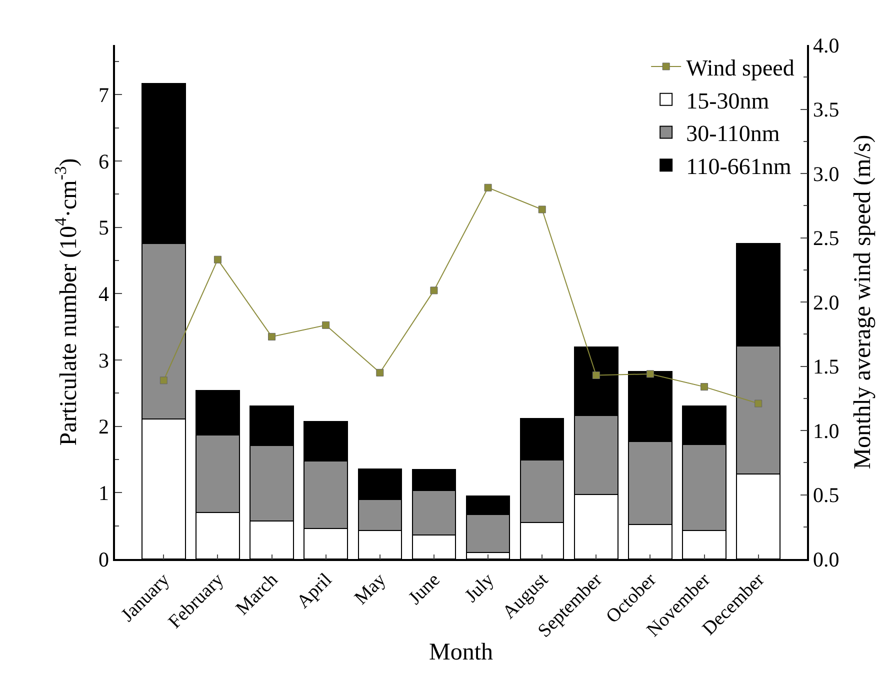 This screenshot has width=889, height=677. Describe the element at coordinates (826, 302) in the screenshot. I see `y2-tick-label: 2.0` at that location.